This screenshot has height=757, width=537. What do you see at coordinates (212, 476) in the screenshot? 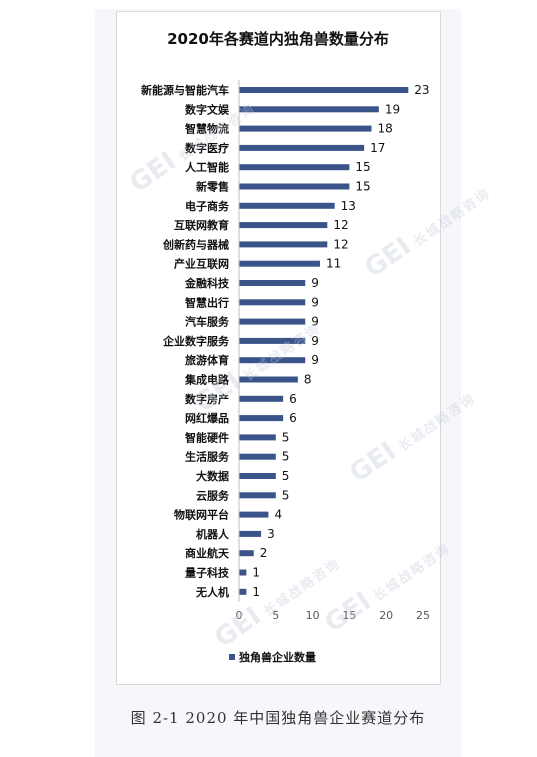
I see `category-label: 大数据` at bounding box center [212, 476].